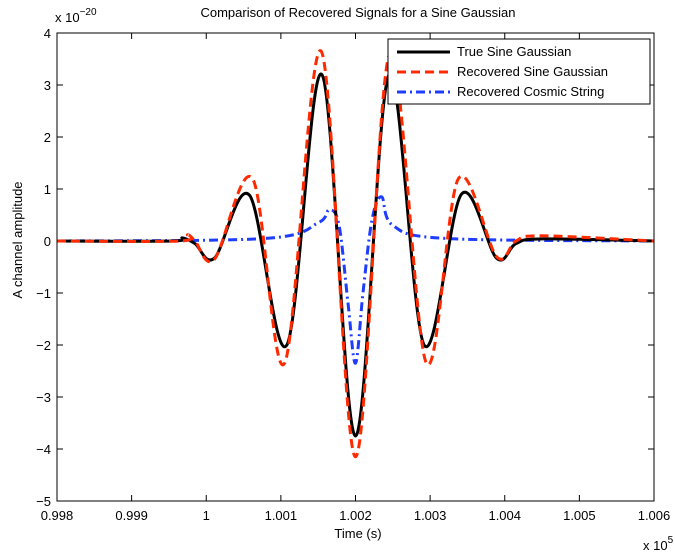  I want to click on y-exponent-power: −20, so click(88, 12).